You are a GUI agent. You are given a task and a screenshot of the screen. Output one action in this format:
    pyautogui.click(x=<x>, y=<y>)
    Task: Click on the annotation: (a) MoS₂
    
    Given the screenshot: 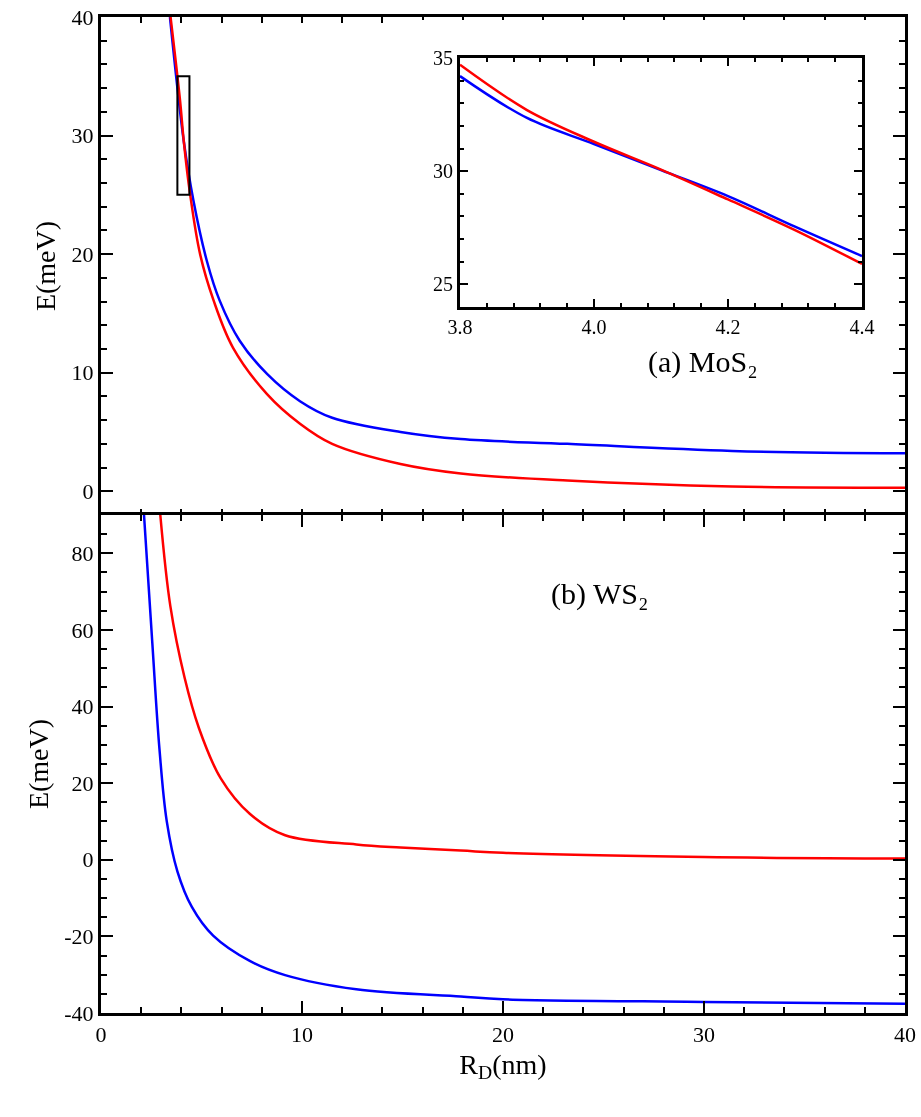 What is the action you would take?
    pyautogui.click(x=703, y=362)
    